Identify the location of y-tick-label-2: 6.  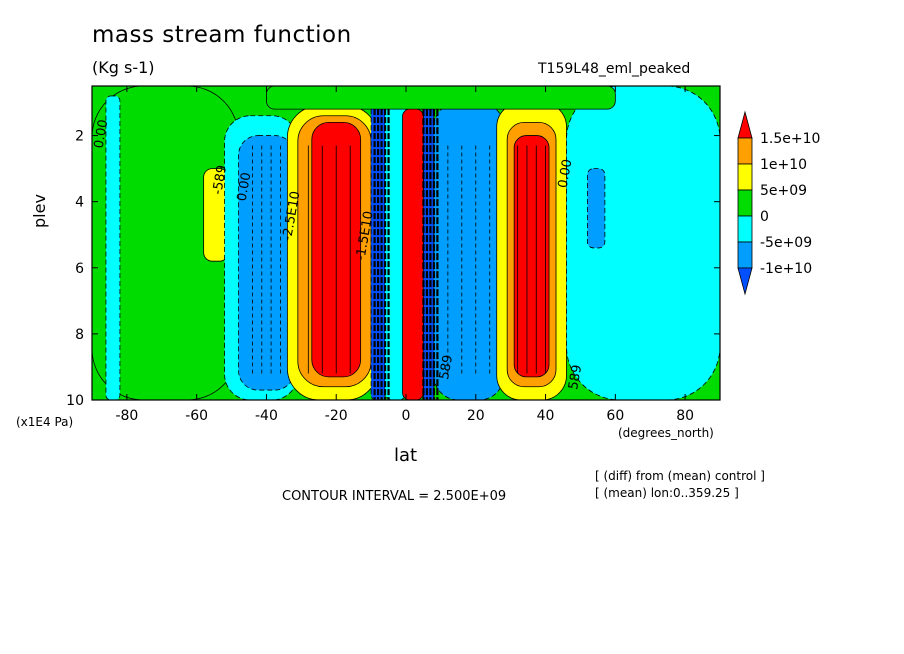
(79, 269).